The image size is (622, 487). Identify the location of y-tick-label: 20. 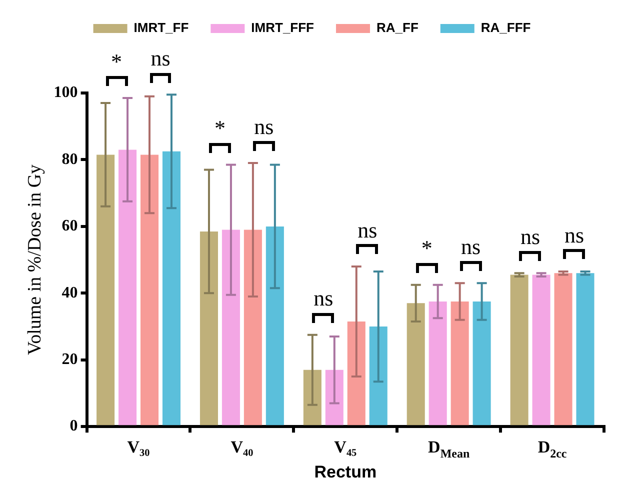
(70, 359).